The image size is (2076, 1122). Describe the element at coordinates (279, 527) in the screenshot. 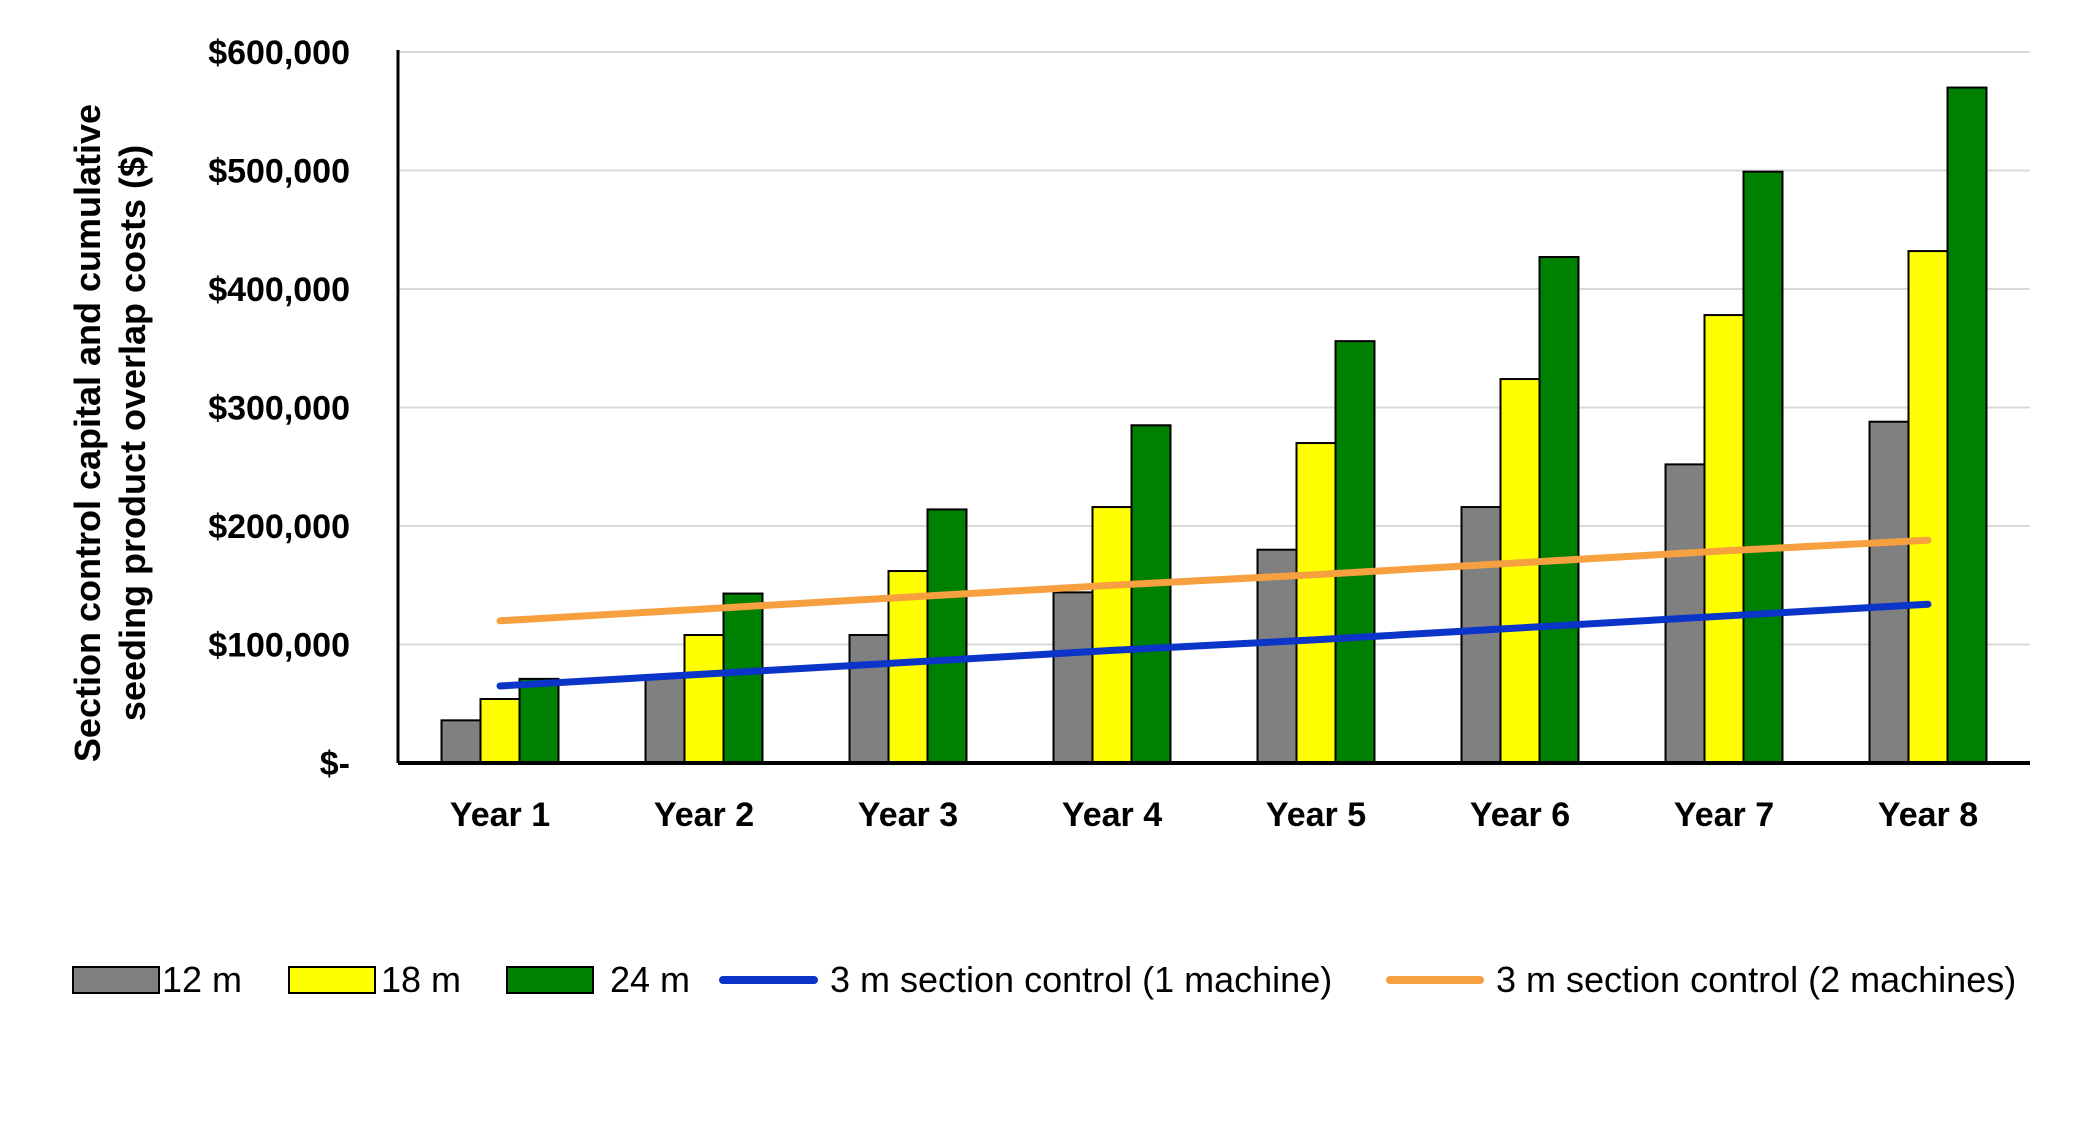

I see `y-tick-label: $200,000` at that location.